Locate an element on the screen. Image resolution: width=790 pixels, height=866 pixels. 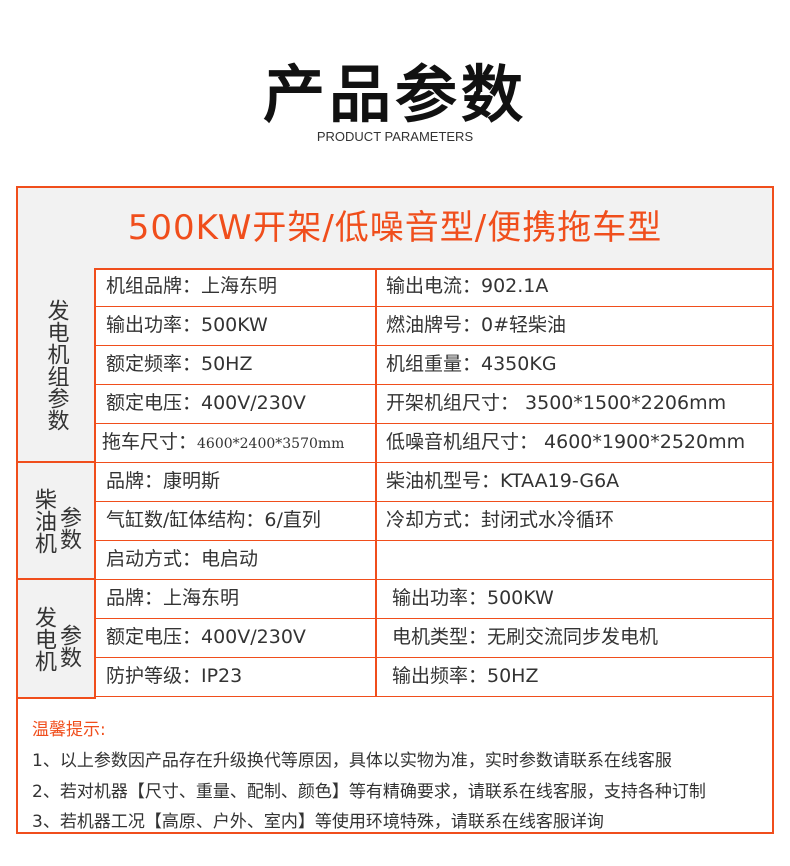
notes-title: 温馨提示: is located at coordinates (69, 730).